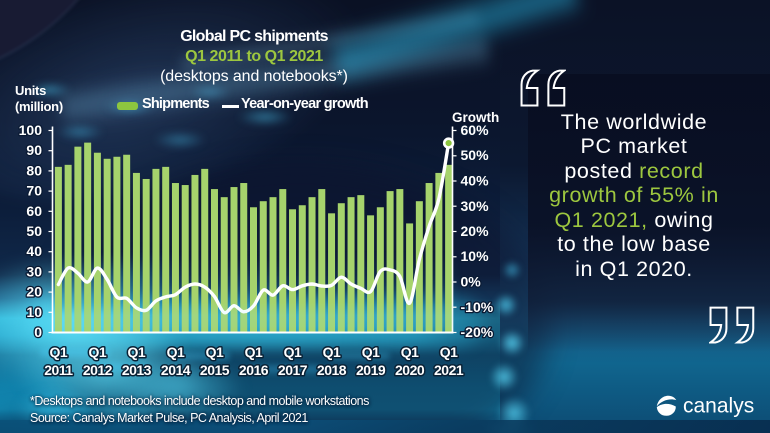  Describe the element at coordinates (718, 406) in the screenshot. I see `svg-text: canalys` at that location.